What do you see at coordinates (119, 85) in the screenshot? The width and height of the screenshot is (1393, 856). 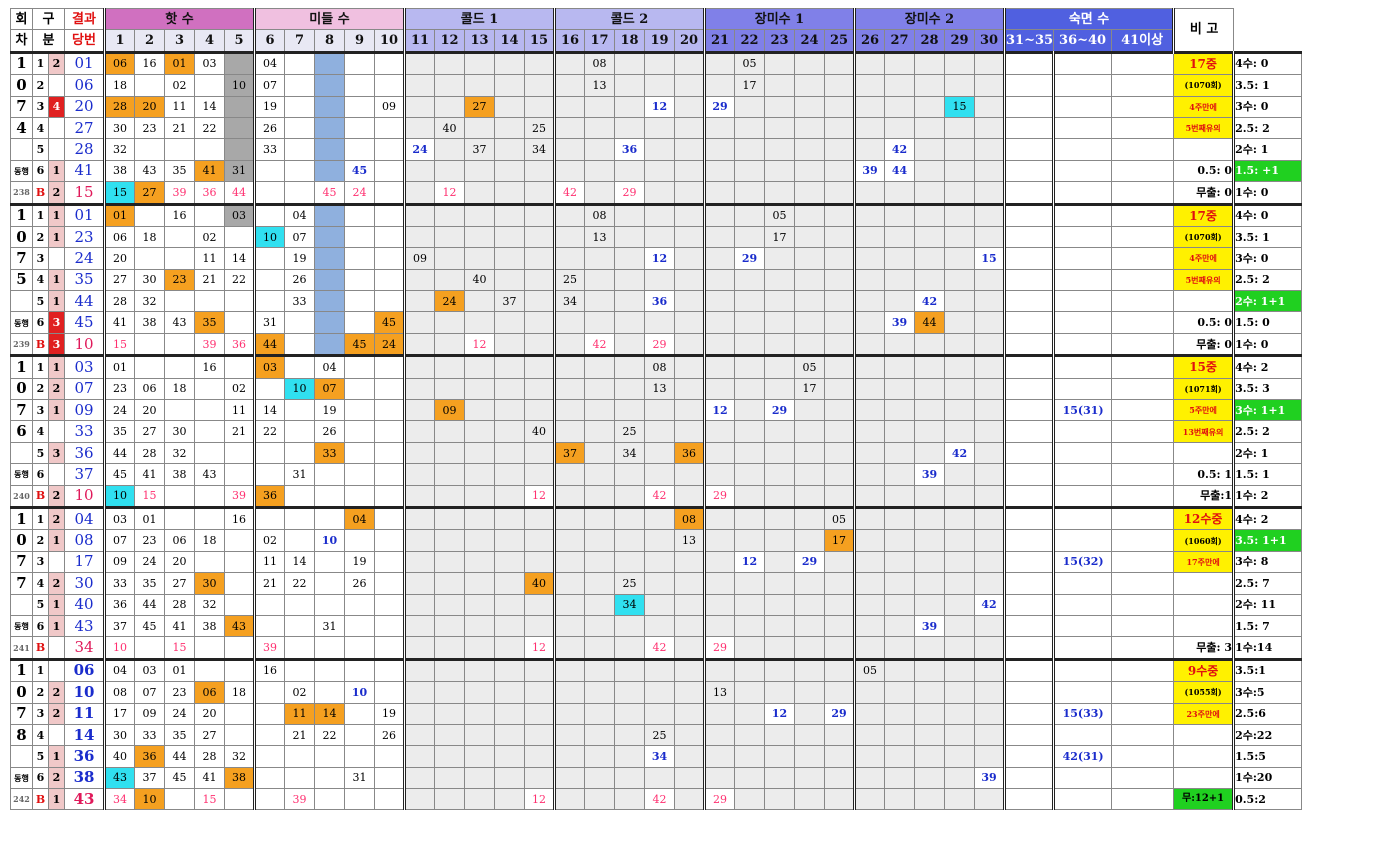 I see `number-cell: 18` at bounding box center [119, 85].